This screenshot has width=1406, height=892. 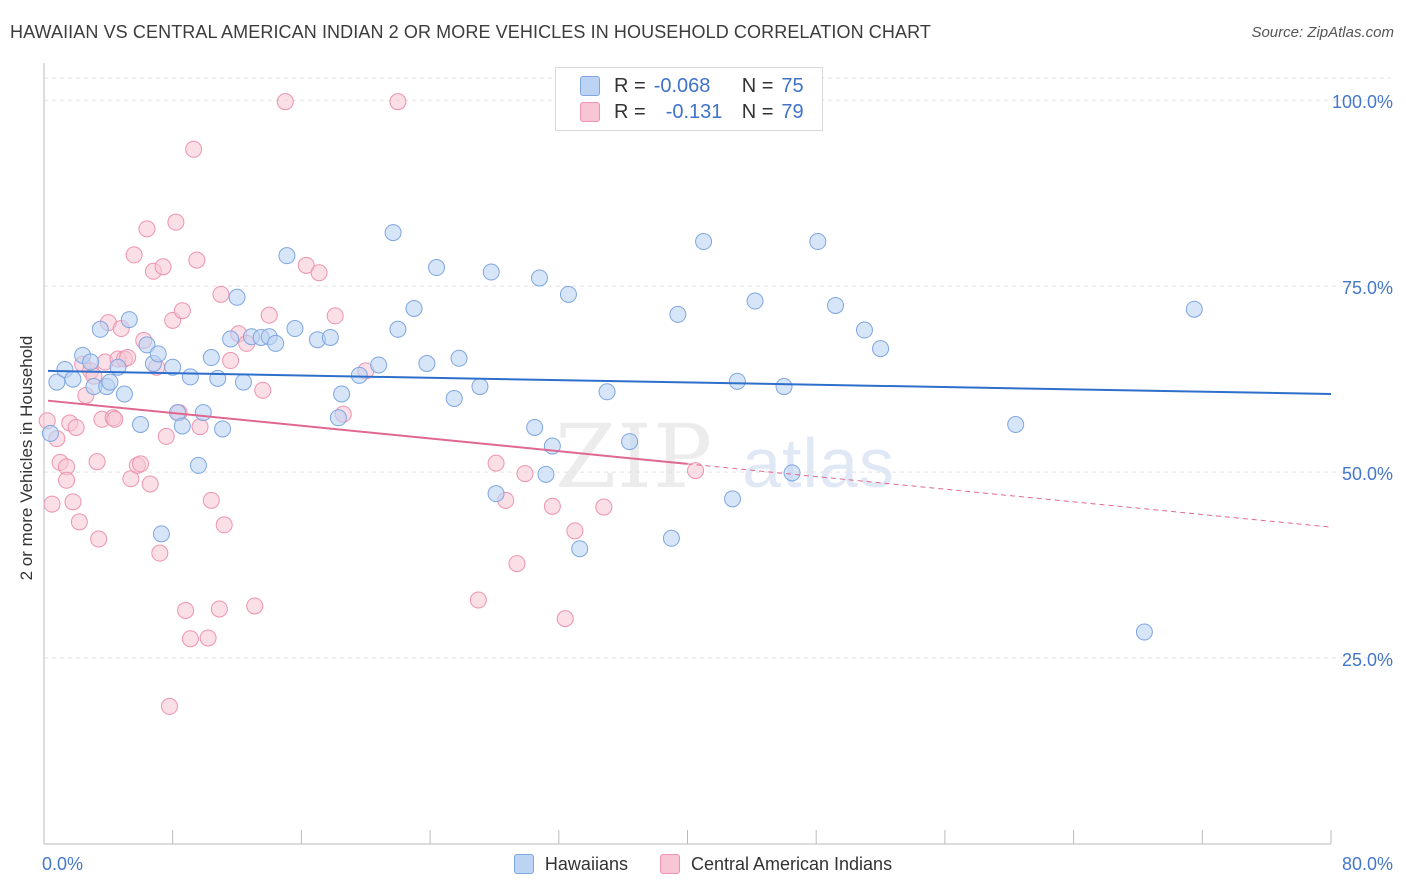 What do you see at coordinates (818, 463) in the screenshot?
I see `watermark-atlas: atlas` at bounding box center [818, 463].